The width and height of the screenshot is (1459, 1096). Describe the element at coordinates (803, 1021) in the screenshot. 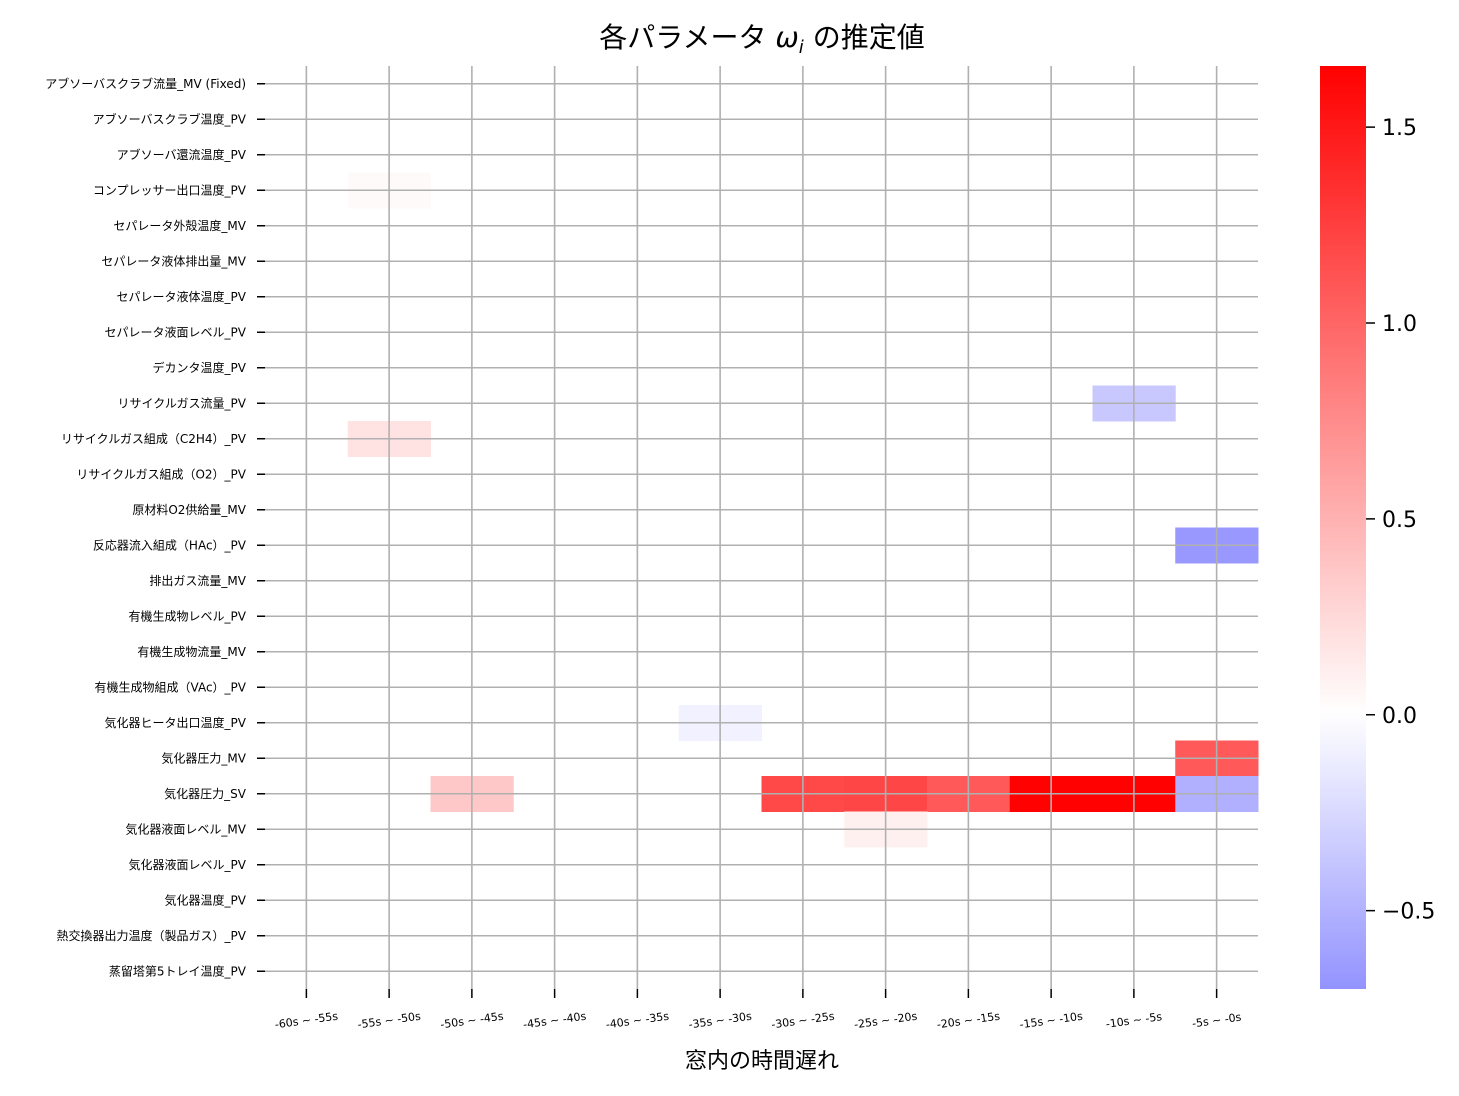

I see `x-tick-label: -30s ~ -25s` at that location.